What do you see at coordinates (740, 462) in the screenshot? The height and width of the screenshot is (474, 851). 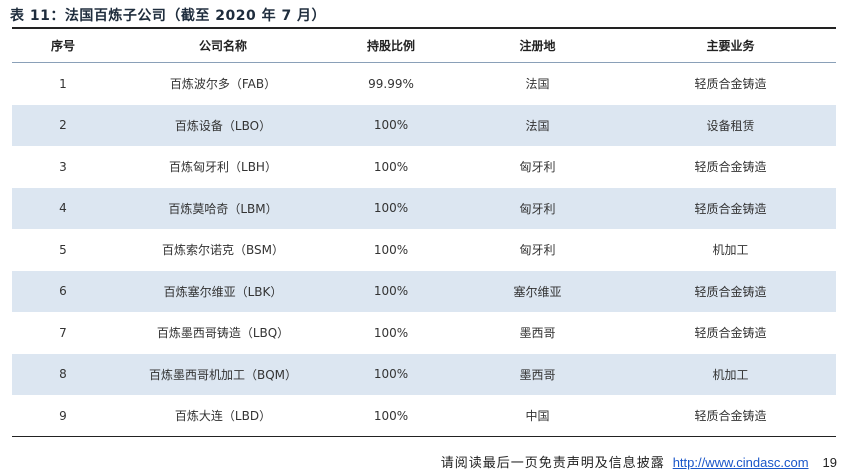 I see `website-link: http://www.cindasc.com` at bounding box center [740, 462].